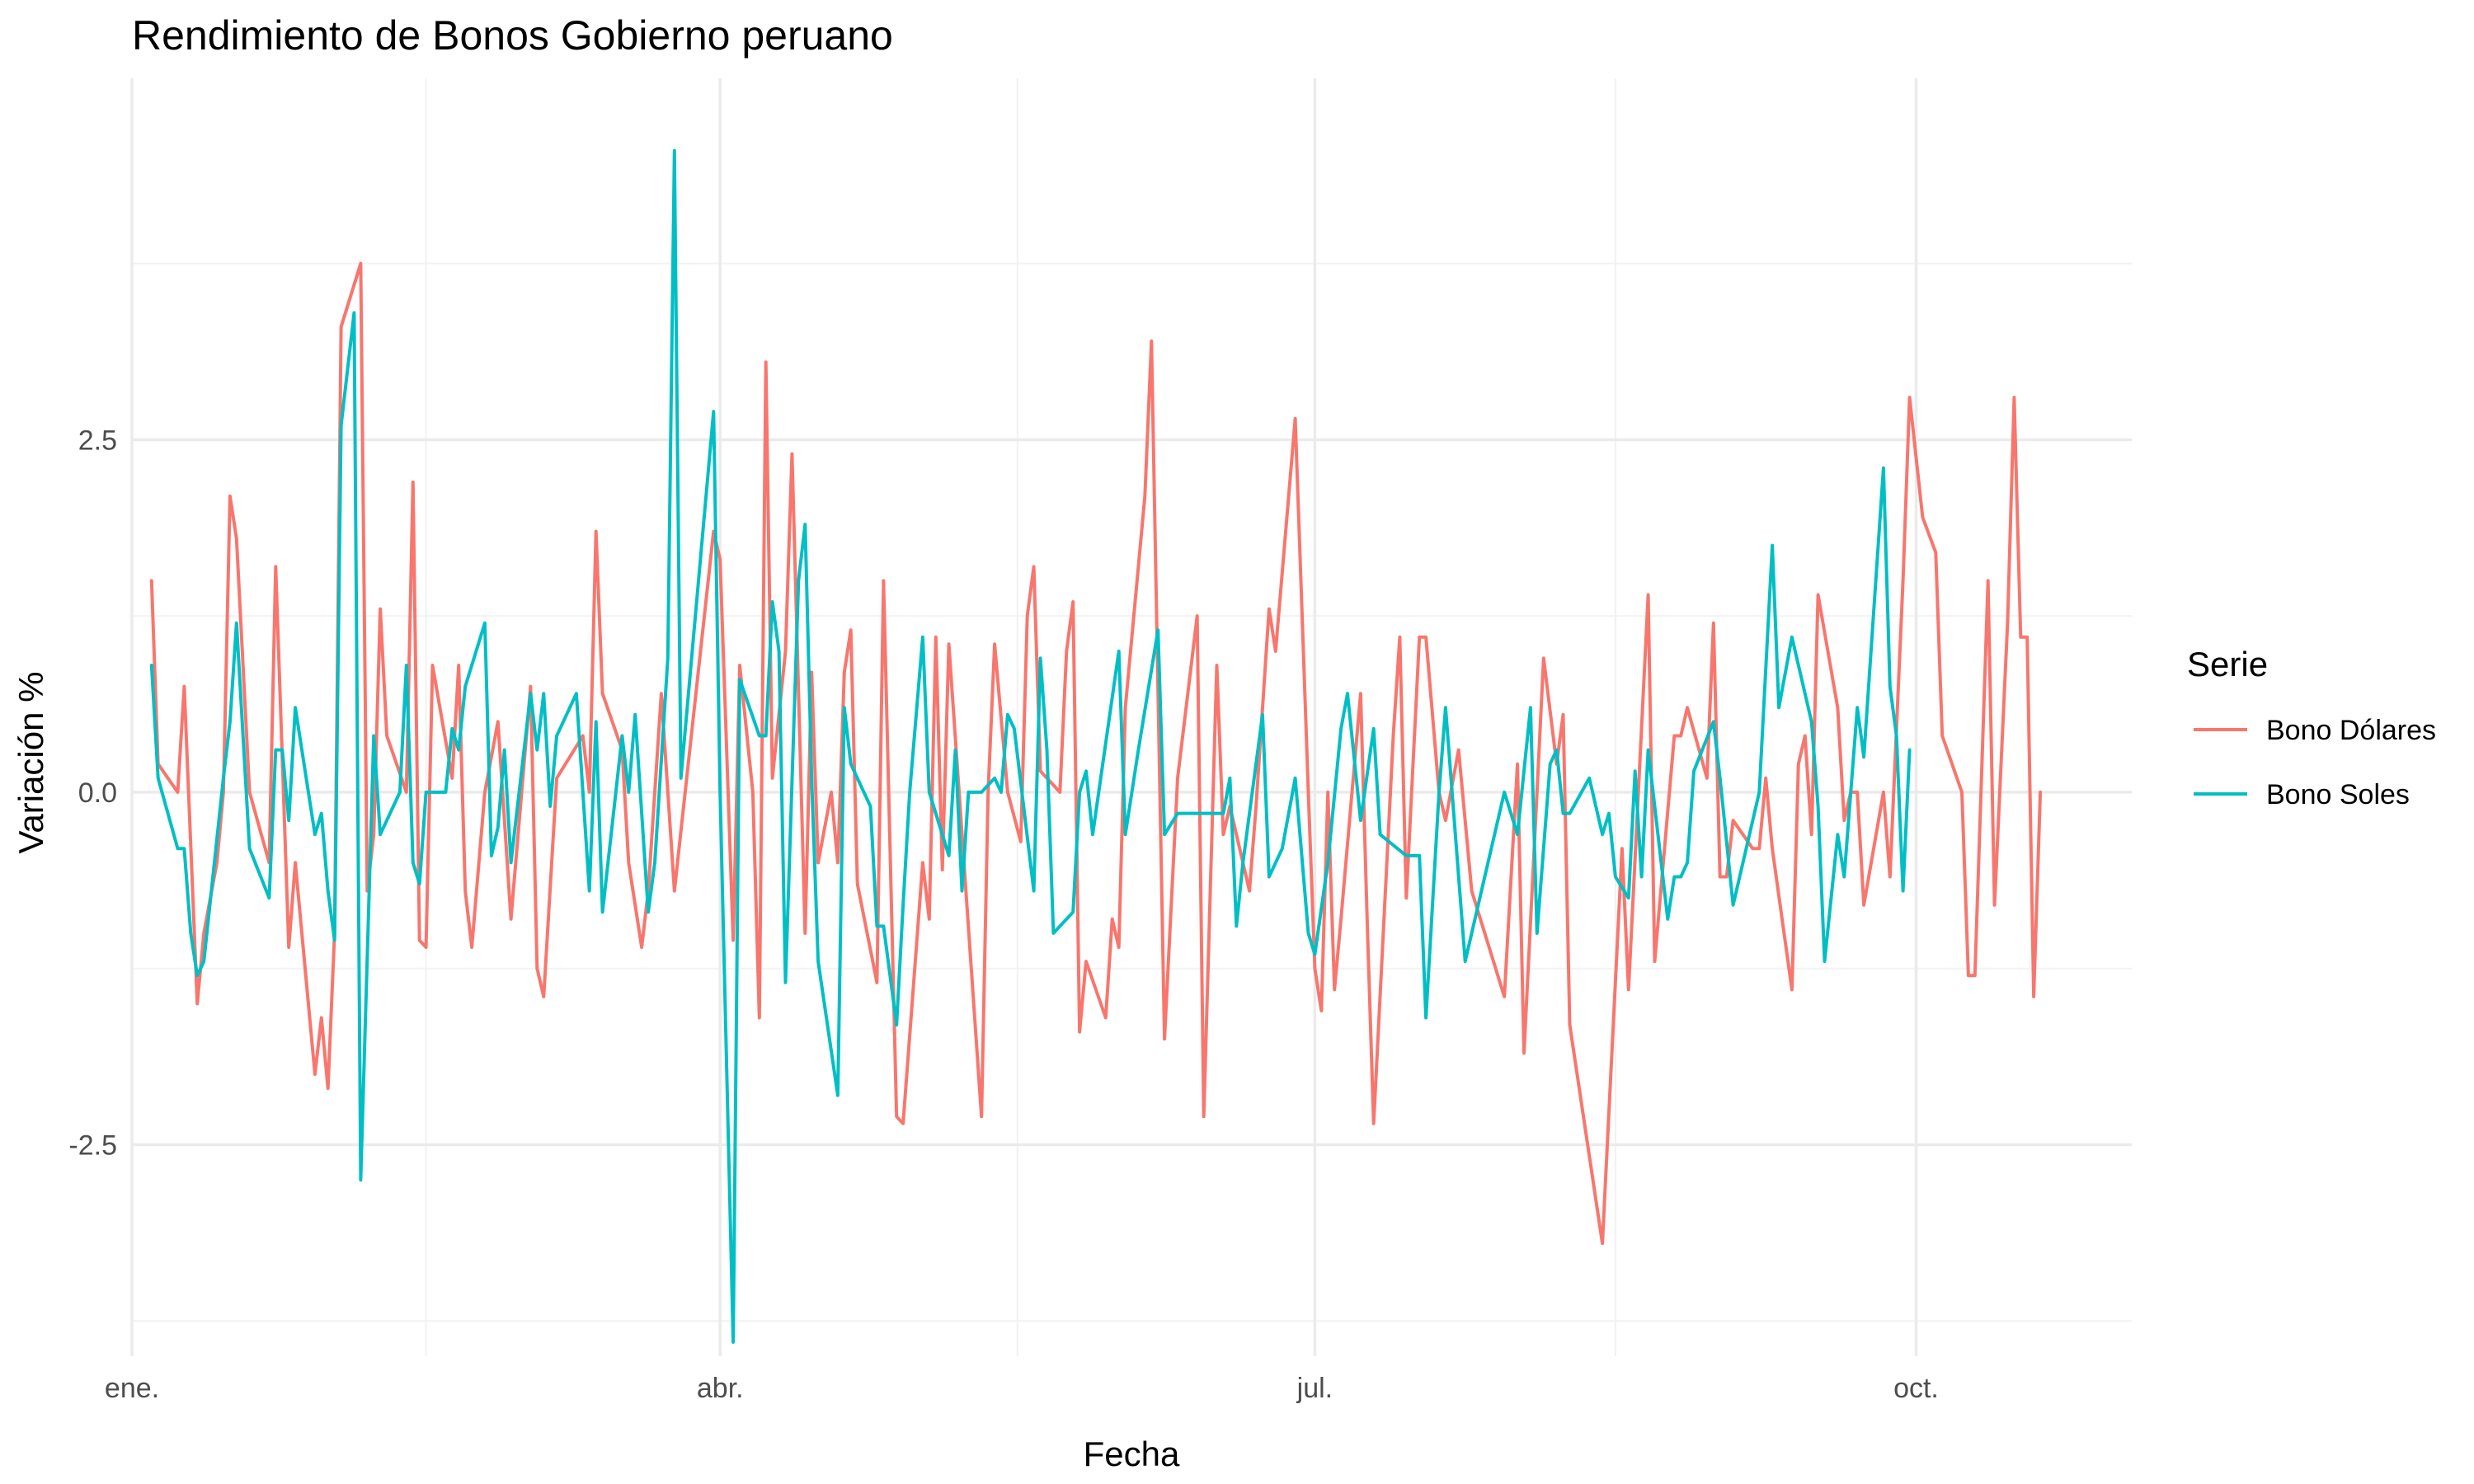  I want to click on chart-title: Rendimiento de Bonos Gobierno peruano, so click(512, 35).